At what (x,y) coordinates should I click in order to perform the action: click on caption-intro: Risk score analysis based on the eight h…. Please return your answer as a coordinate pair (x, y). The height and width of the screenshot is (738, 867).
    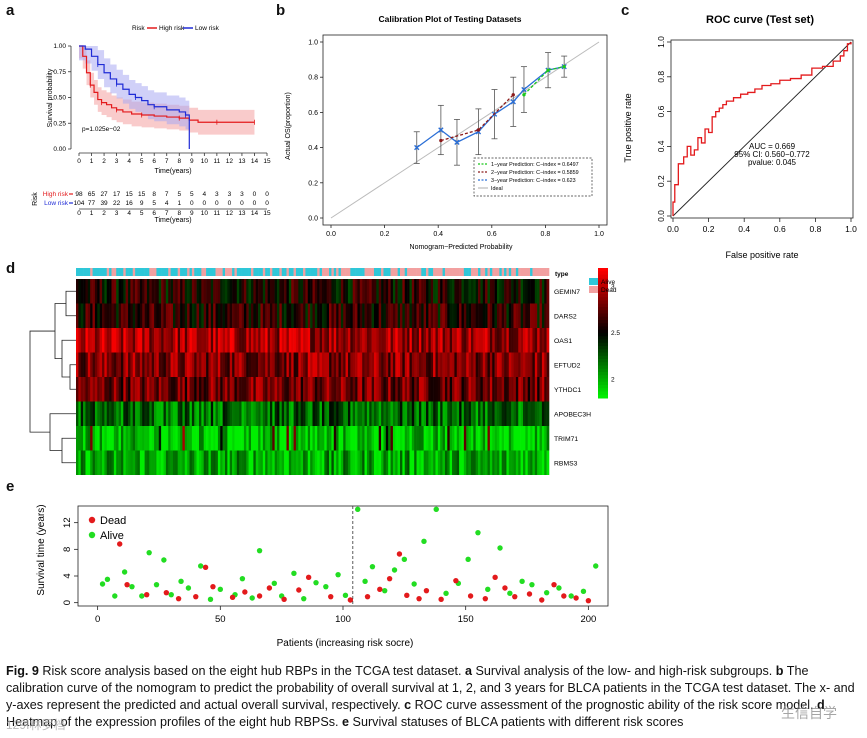
    Looking at the image, I should click on (251, 671).